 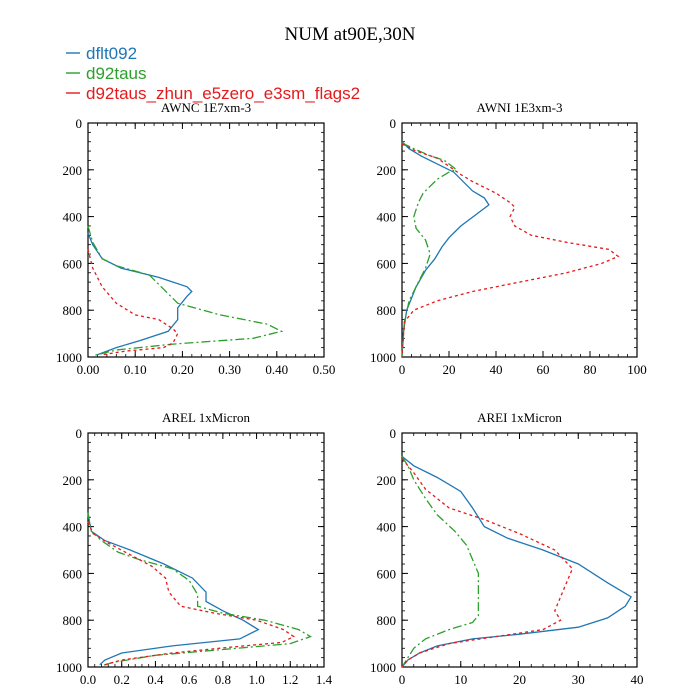 I want to click on panel-title: AREI 1xMicron, so click(x=519, y=417).